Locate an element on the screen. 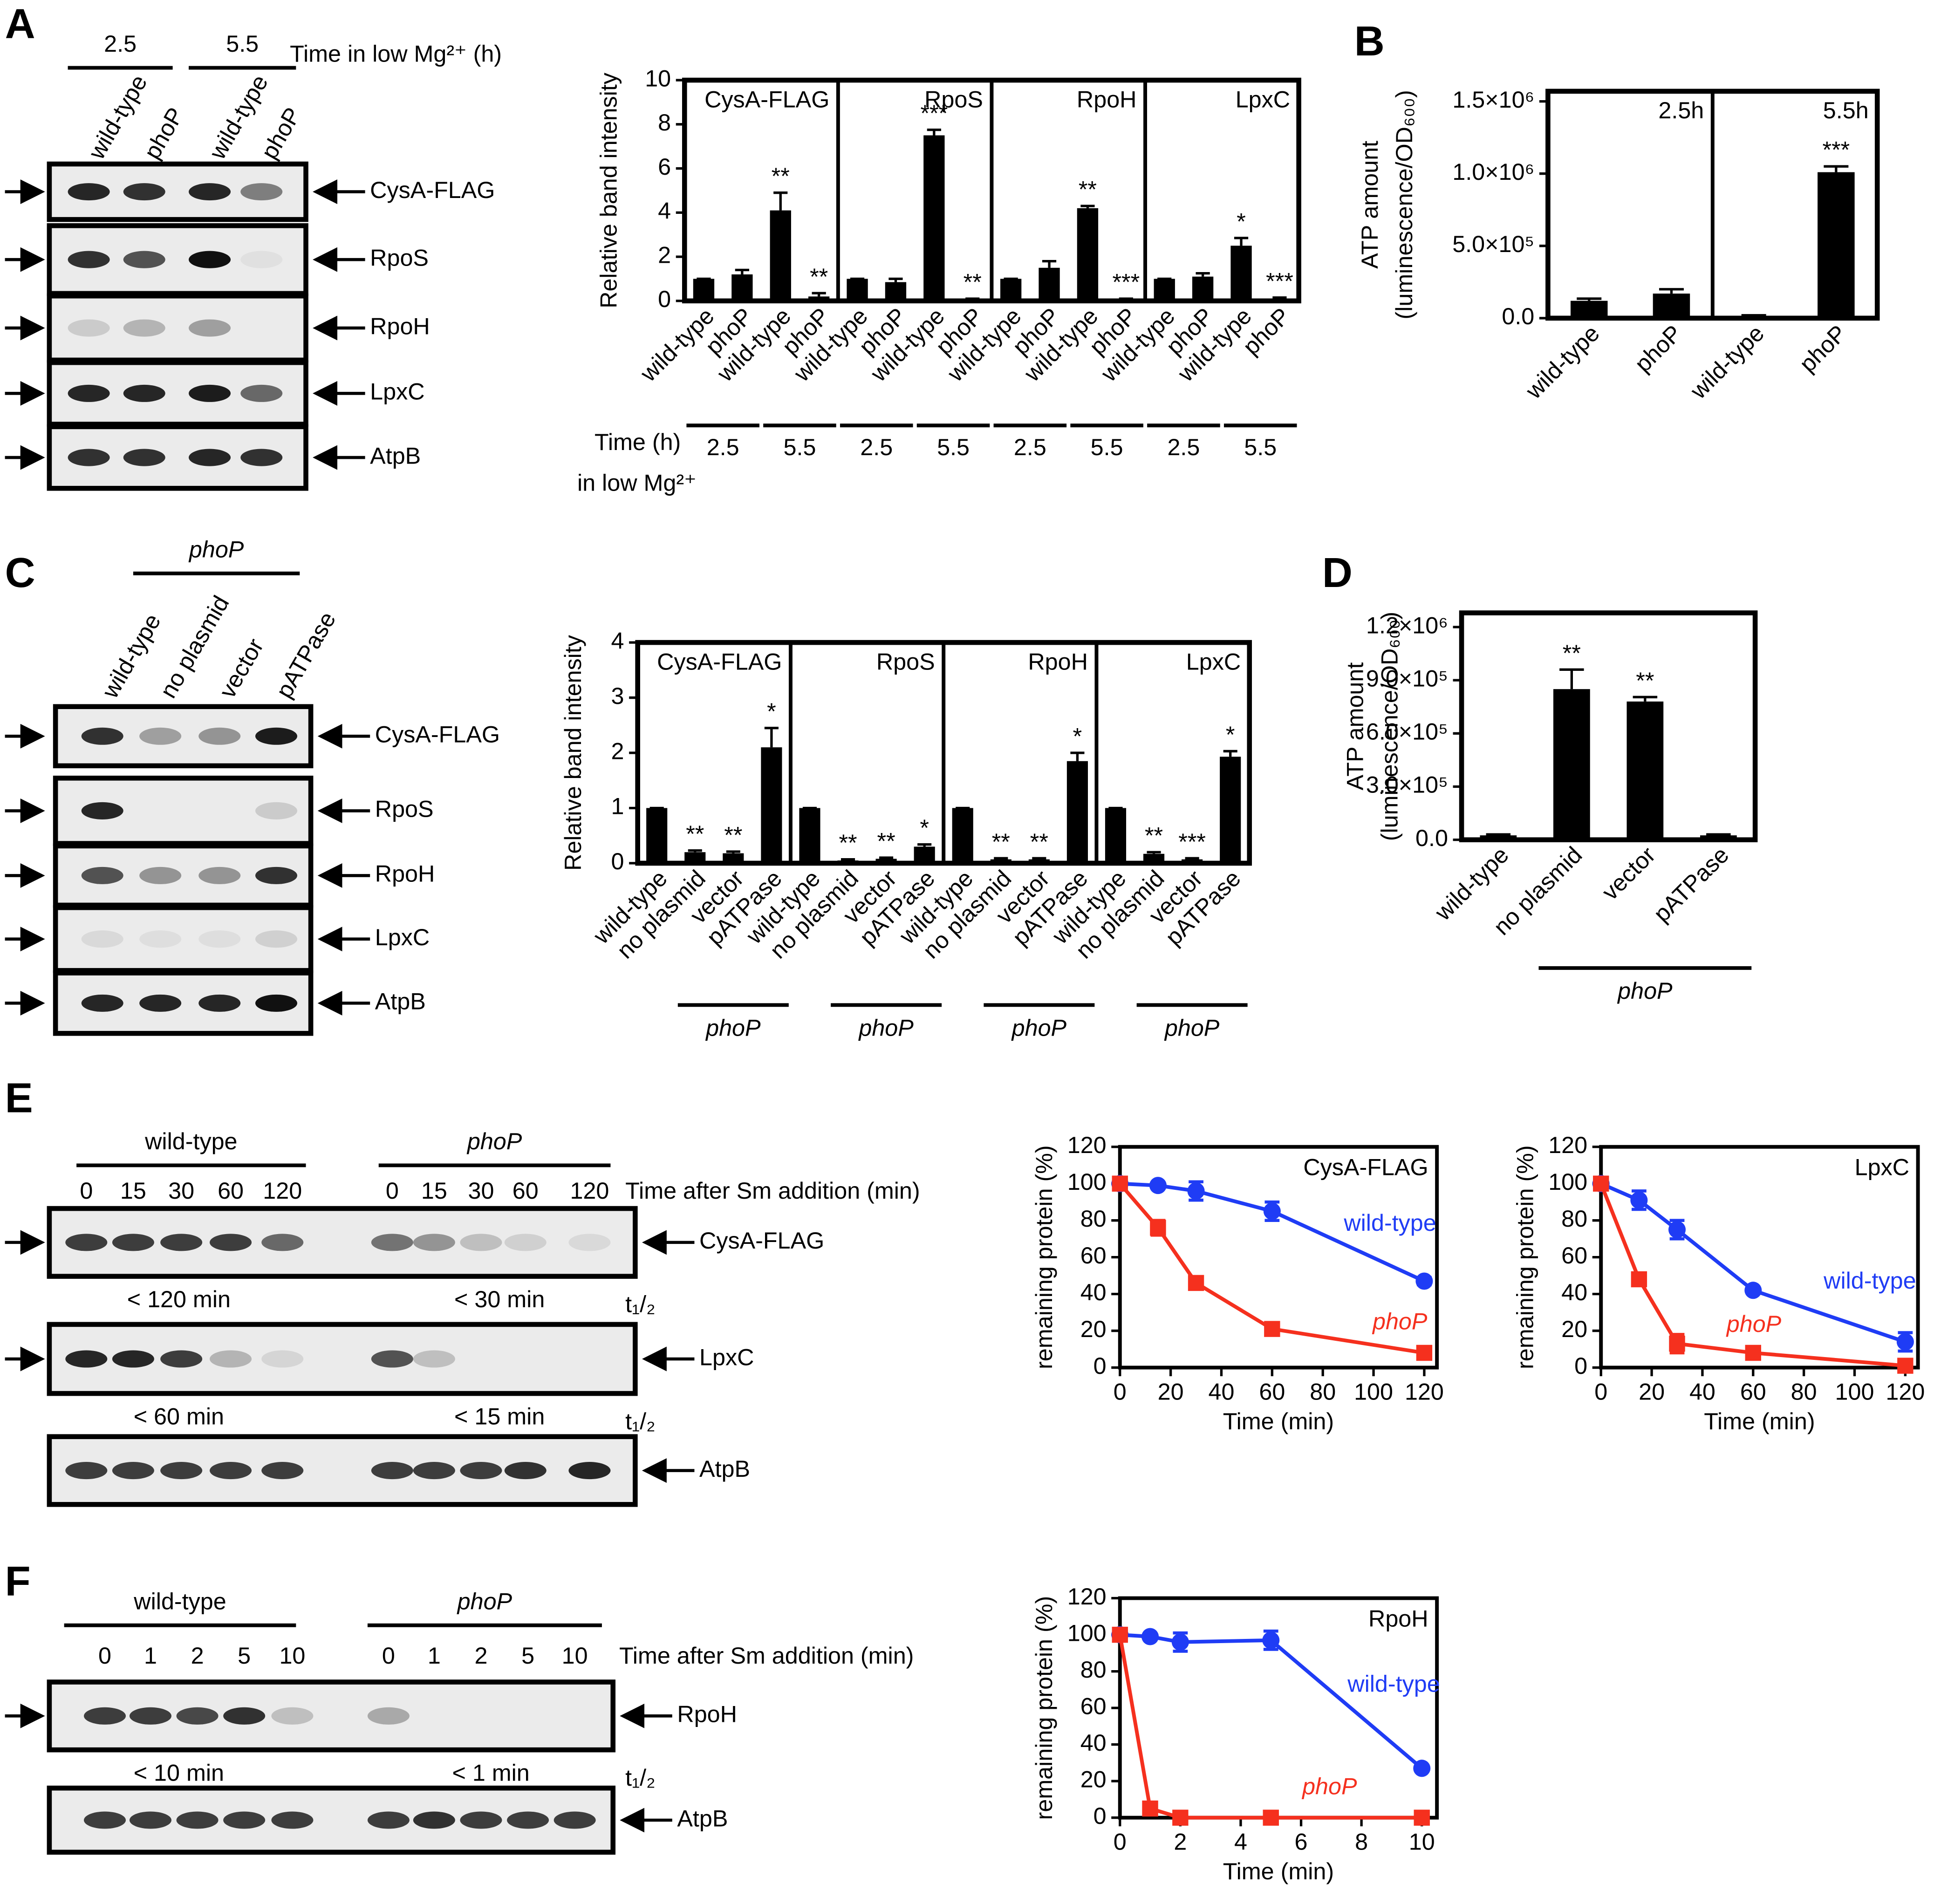 This screenshot has width=1934, height=1904. lane-label: 30 is located at coordinates (181, 1191).